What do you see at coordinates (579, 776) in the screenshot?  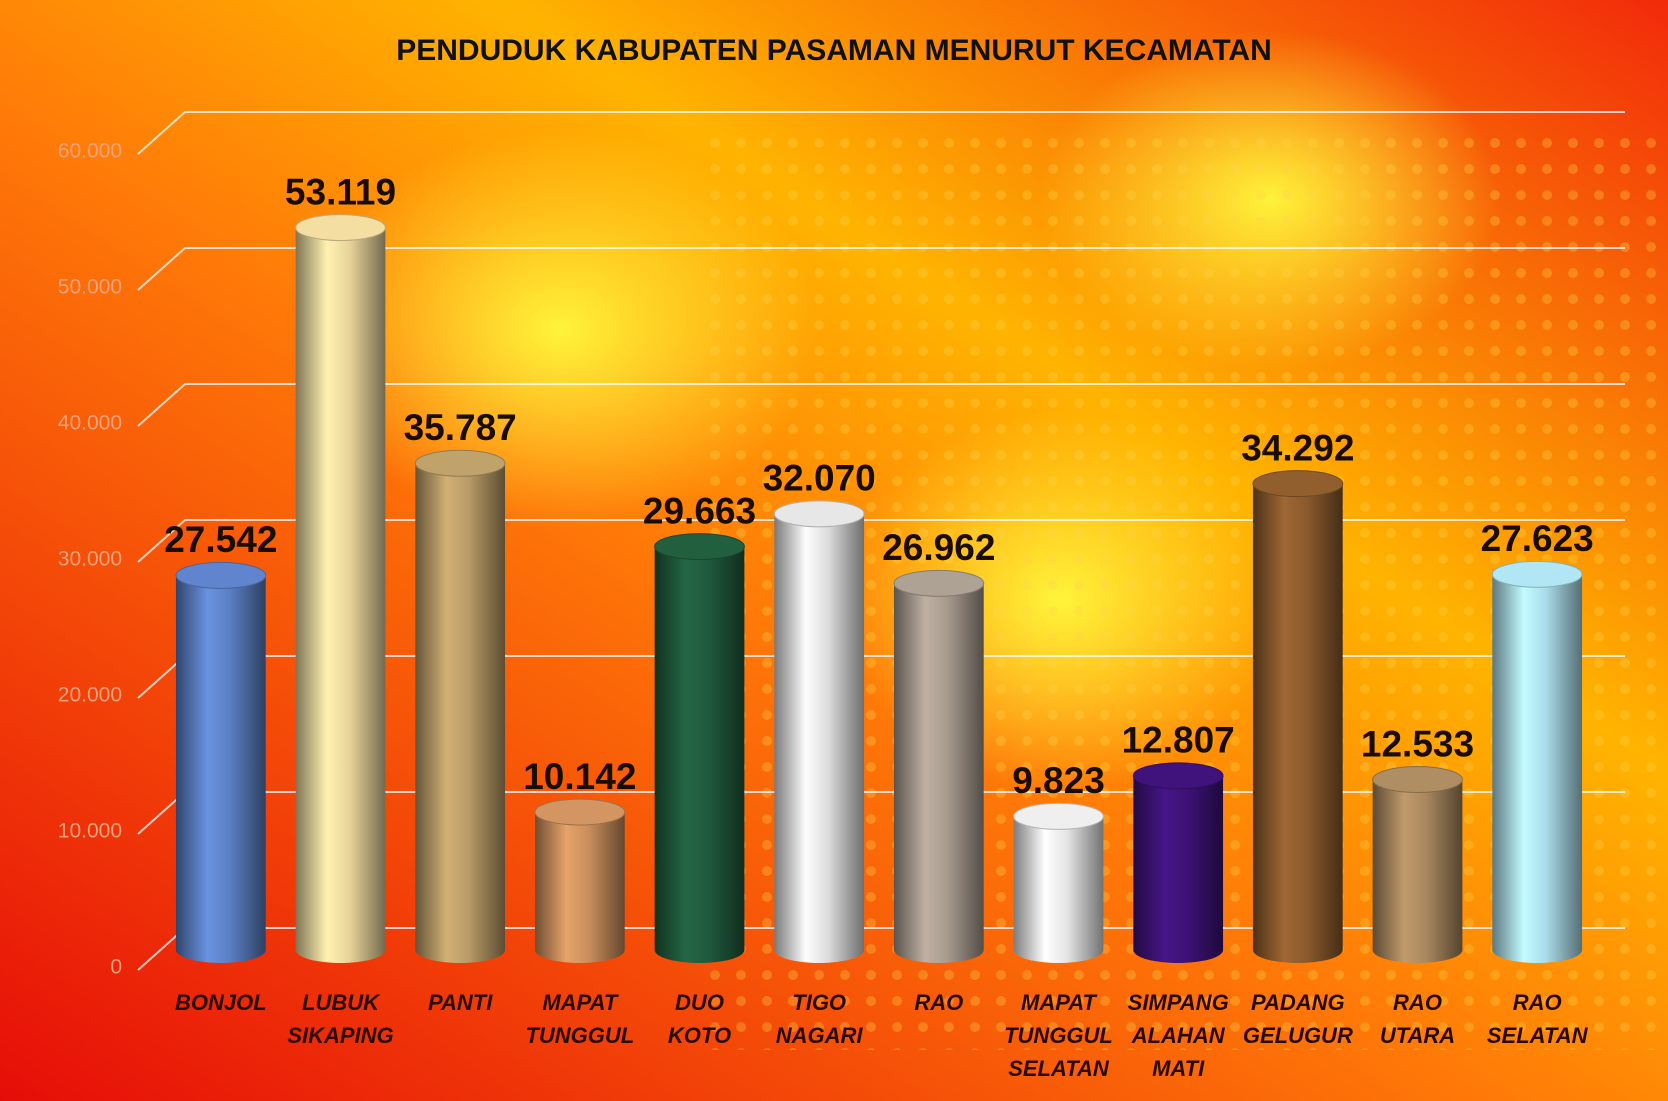 I see `data-label: 10.142` at bounding box center [579, 776].